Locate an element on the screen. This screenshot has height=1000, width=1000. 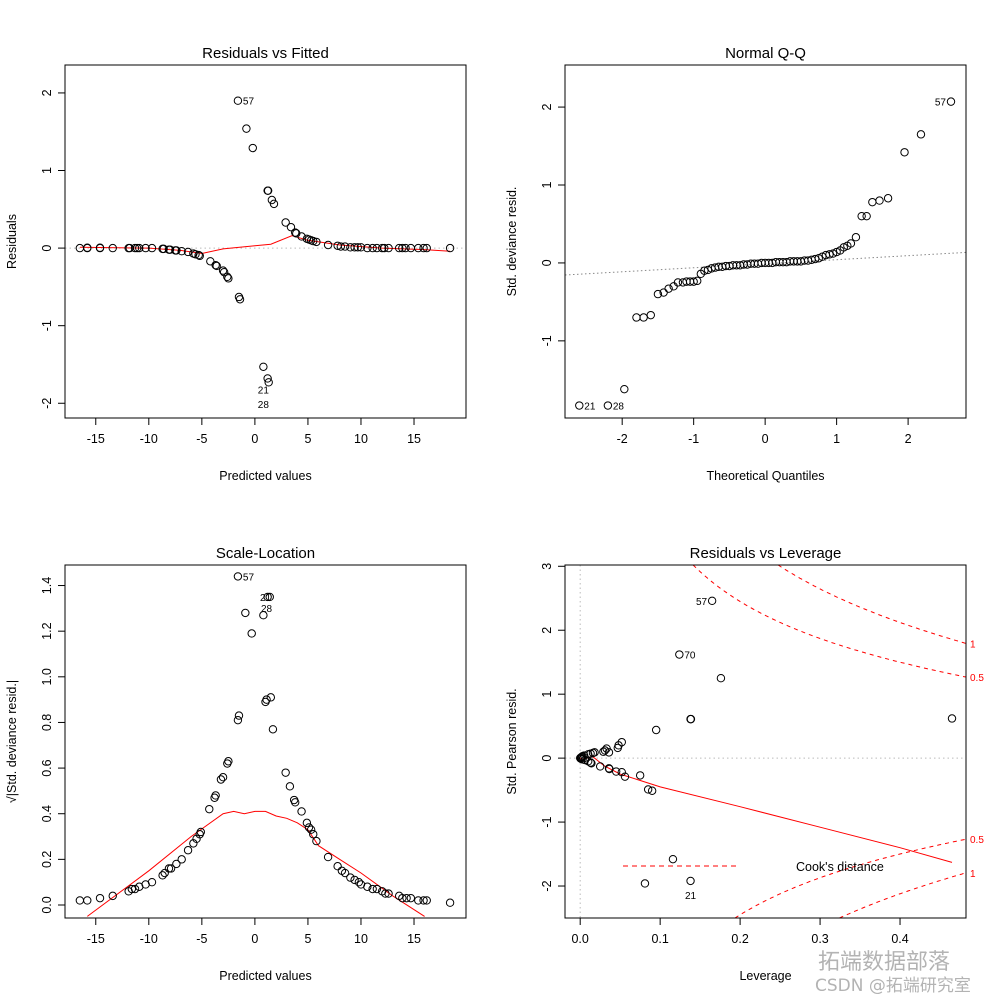
x-tick-label: 5 is located at coordinates (307, 939).